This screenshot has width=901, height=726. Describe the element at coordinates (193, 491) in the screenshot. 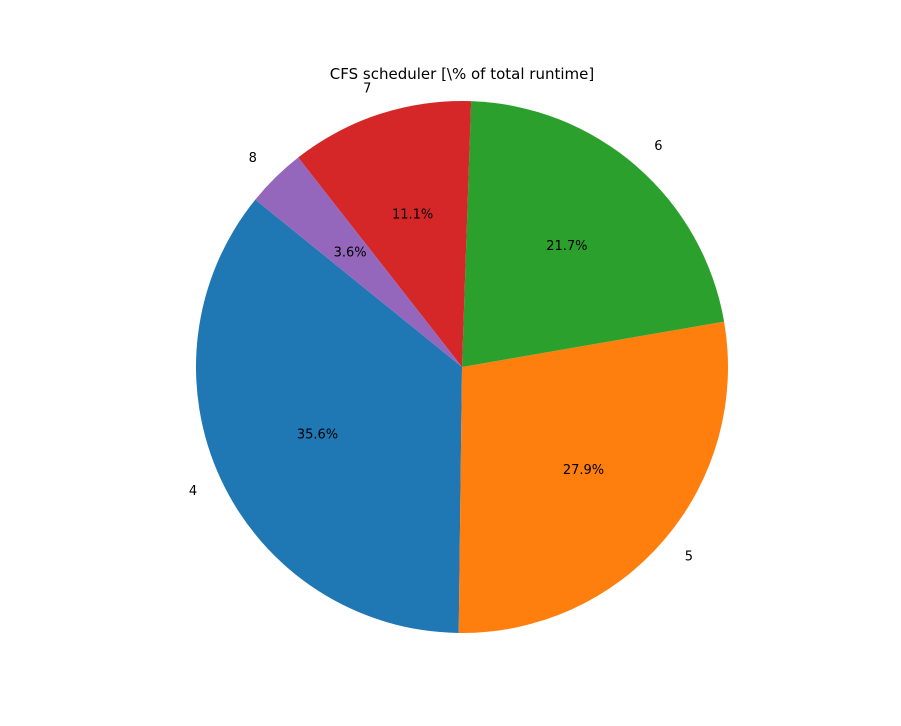

I see `slice-label-4: 4` at that location.